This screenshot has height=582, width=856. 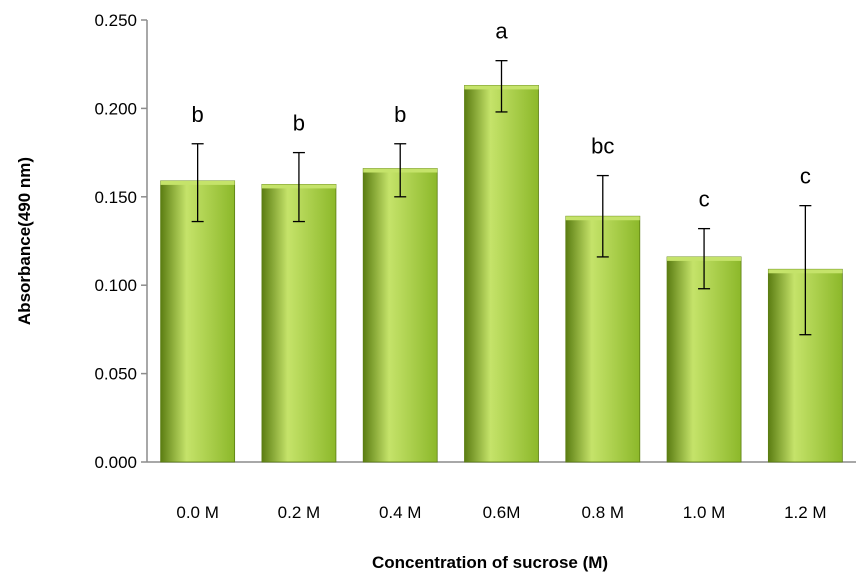 What do you see at coordinates (501, 31) in the screenshot?
I see `significance-label: a` at bounding box center [501, 31].